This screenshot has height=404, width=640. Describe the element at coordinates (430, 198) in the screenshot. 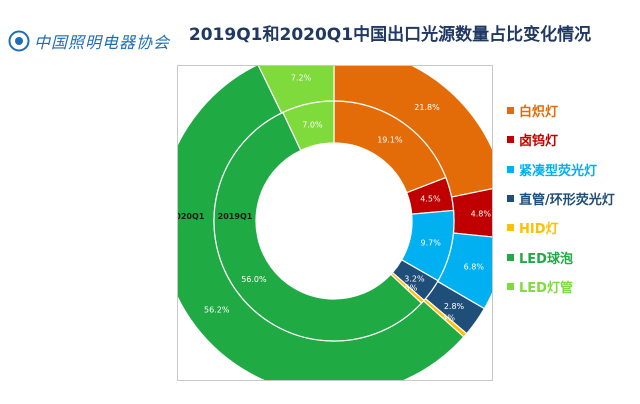

I see `data-label-2019q1-1: 4.5%` at that location.